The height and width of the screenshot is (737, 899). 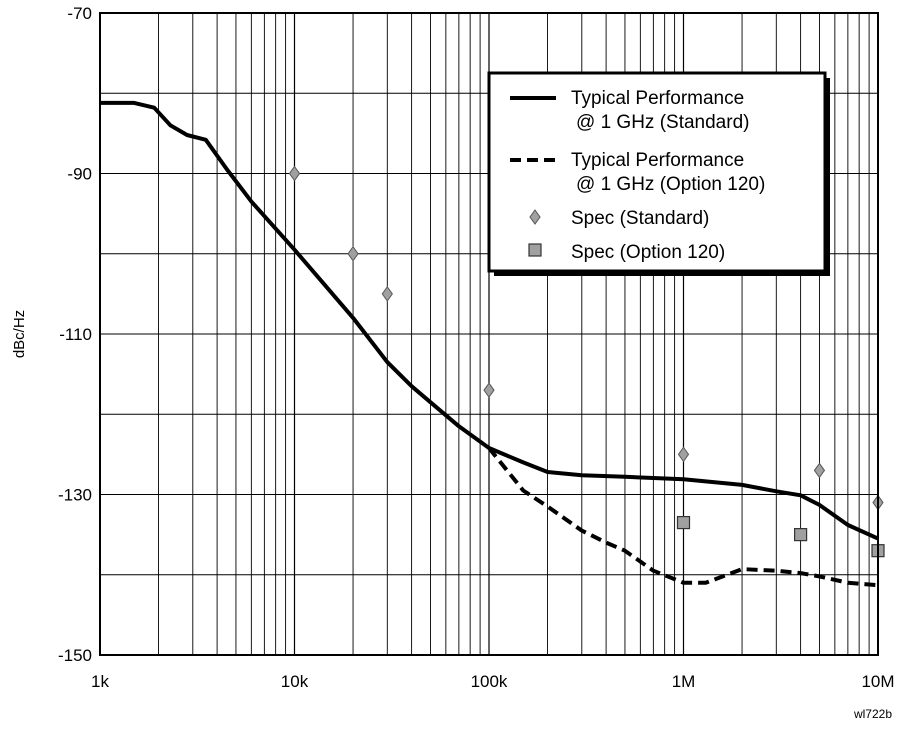 I want to click on legend-box, so click(x=657, y=172).